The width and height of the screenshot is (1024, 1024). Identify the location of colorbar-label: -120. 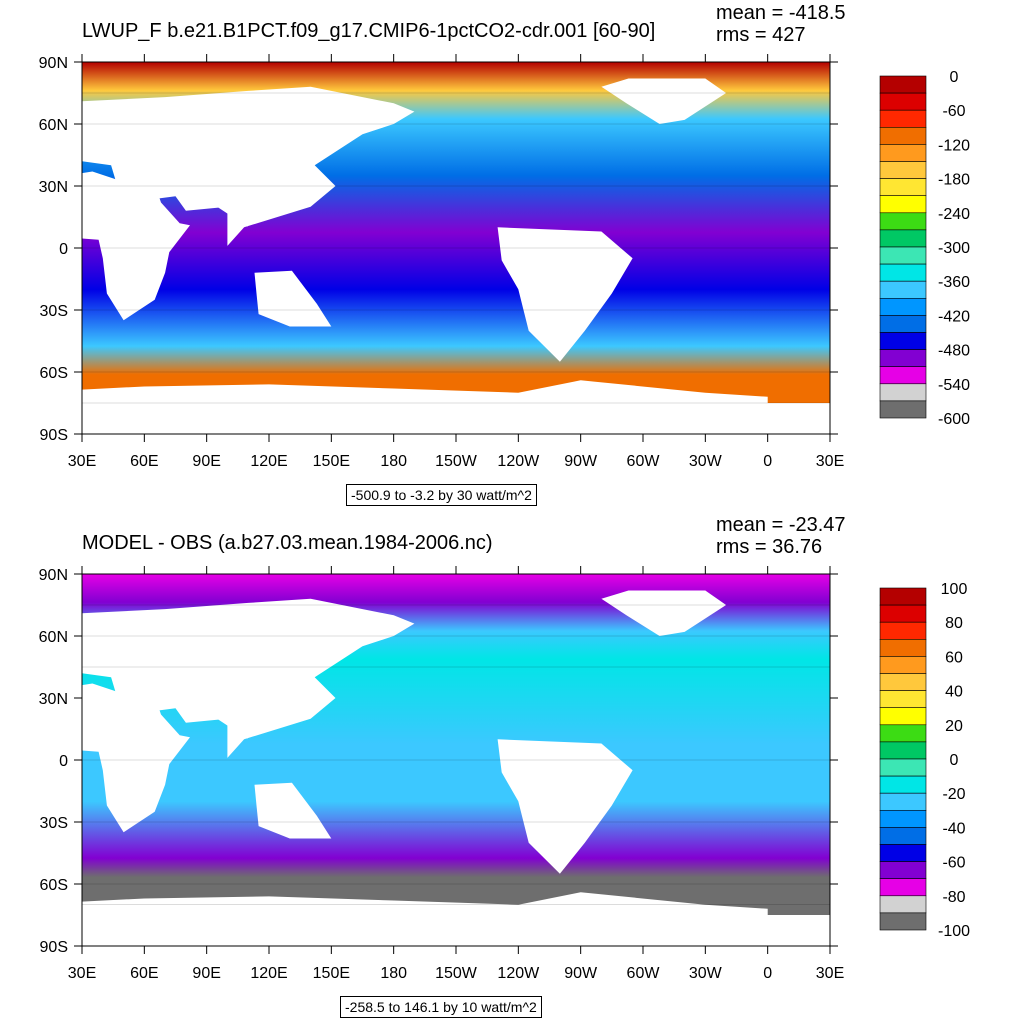
(954, 145).